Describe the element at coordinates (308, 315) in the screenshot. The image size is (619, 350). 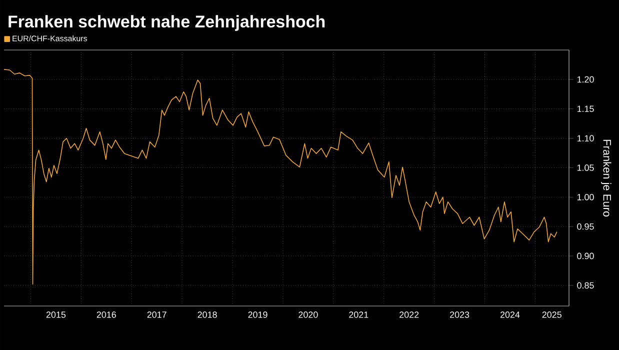
I see `x-tick-label: 2020` at that location.